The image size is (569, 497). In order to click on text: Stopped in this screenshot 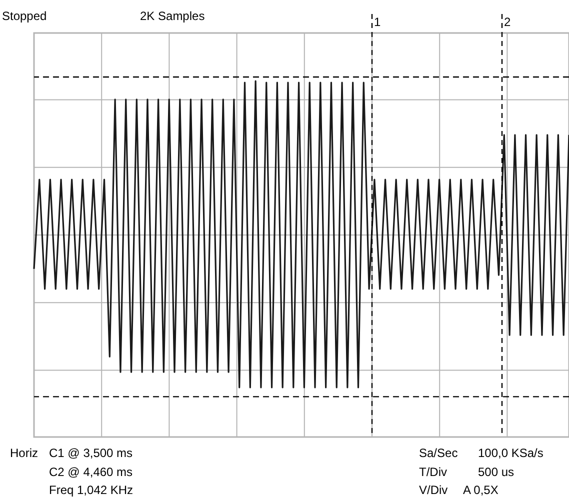, I will do `click(24, 16)`.